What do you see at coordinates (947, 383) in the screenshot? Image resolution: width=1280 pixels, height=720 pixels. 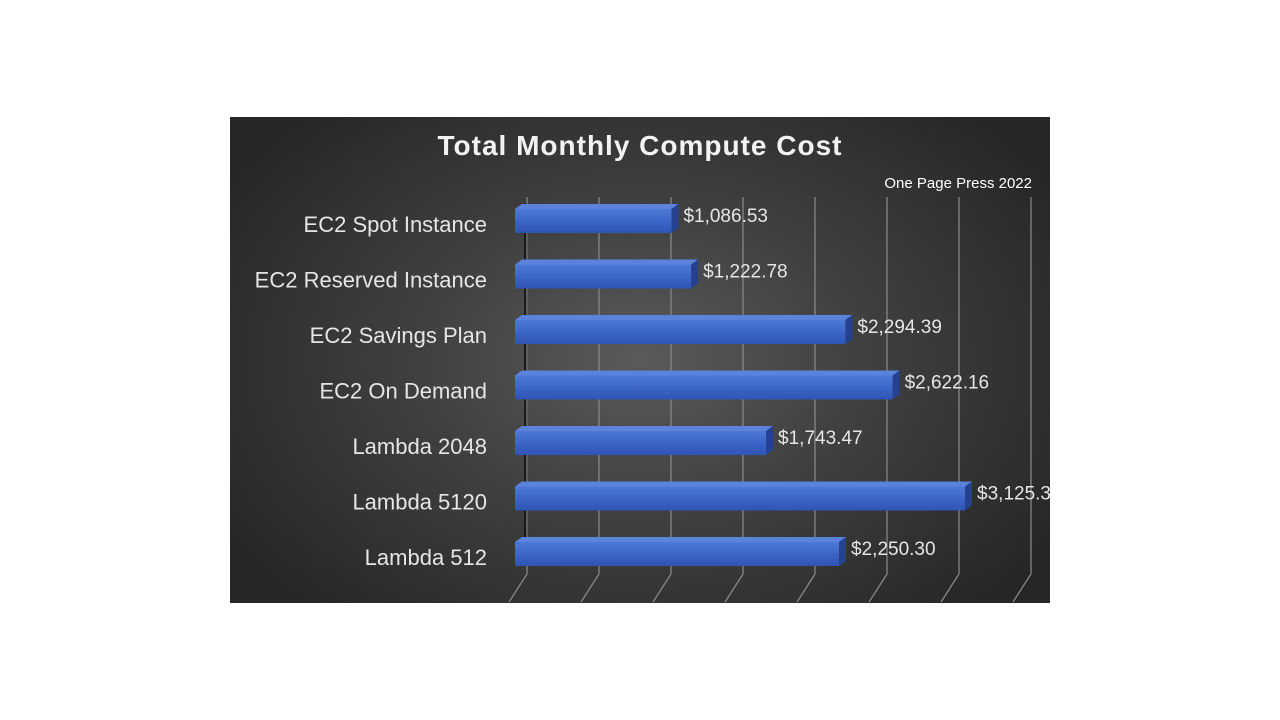 I see `value-label: $2,622.16` at bounding box center [947, 383].